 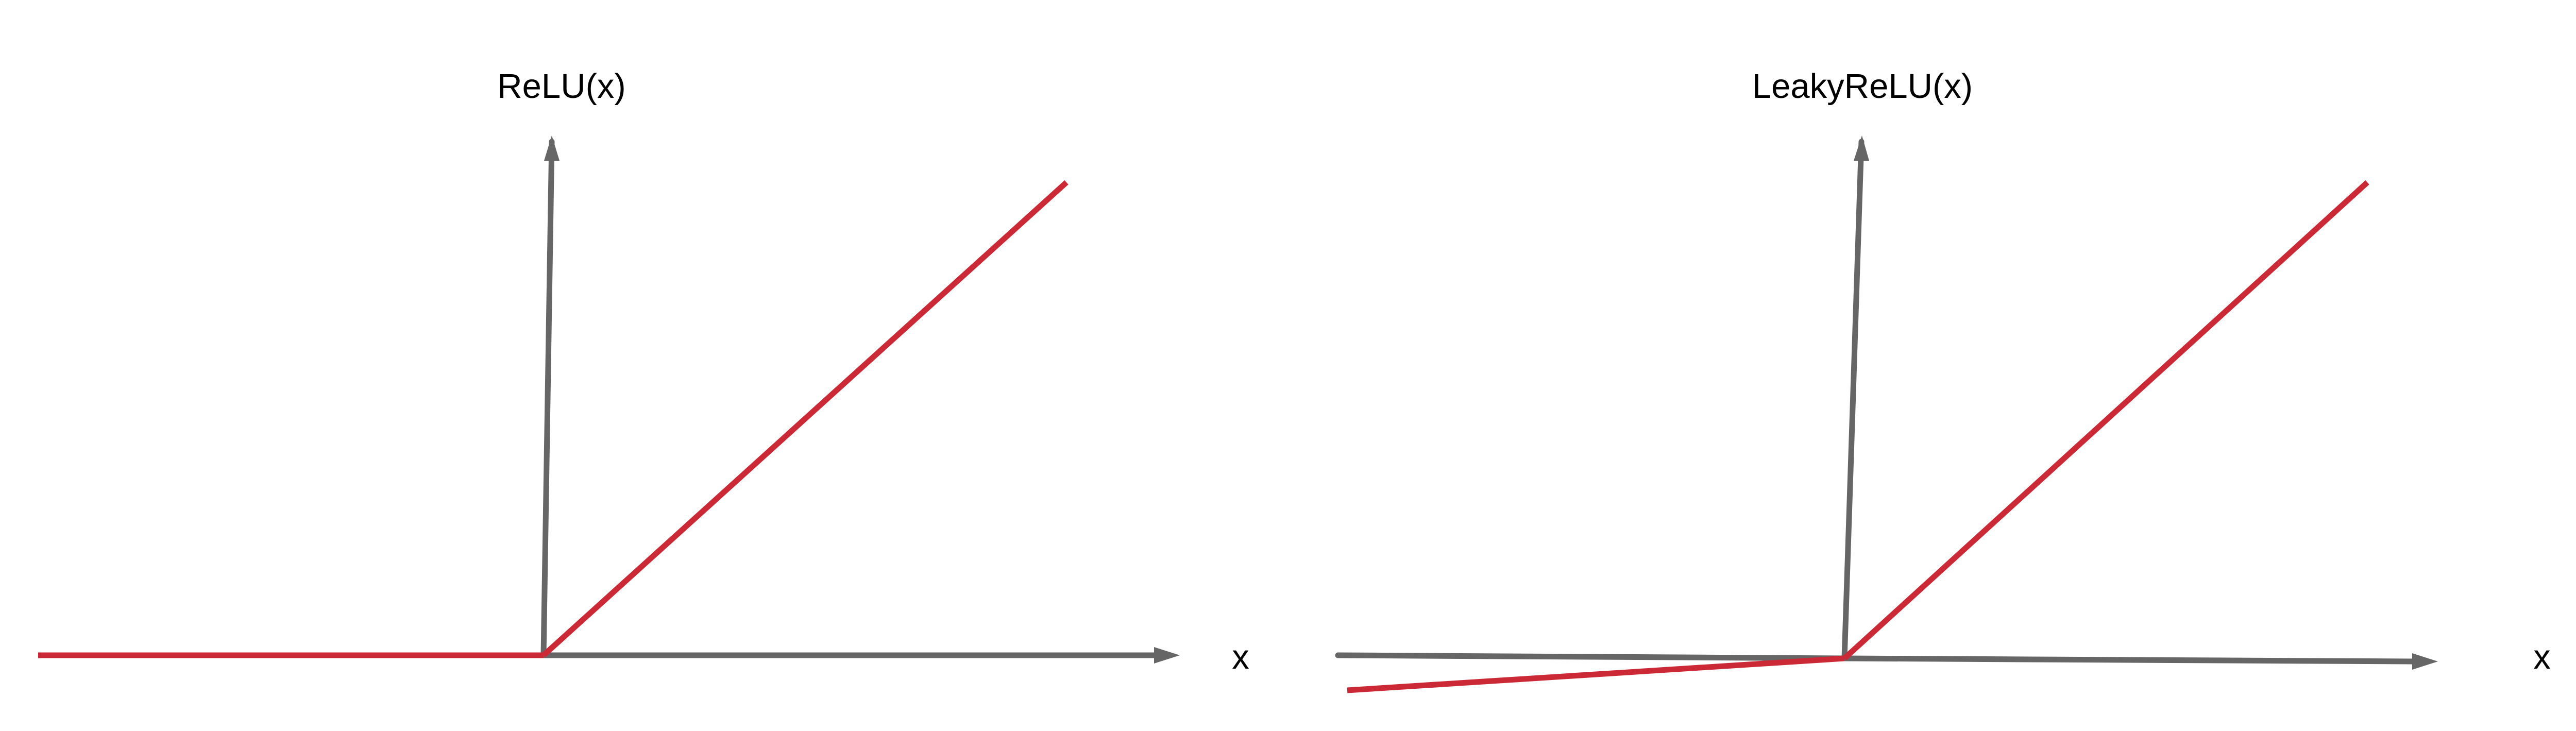 What do you see at coordinates (552, 148) in the screenshot?
I see `relu-y-axis-arrow-icon` at bounding box center [552, 148].